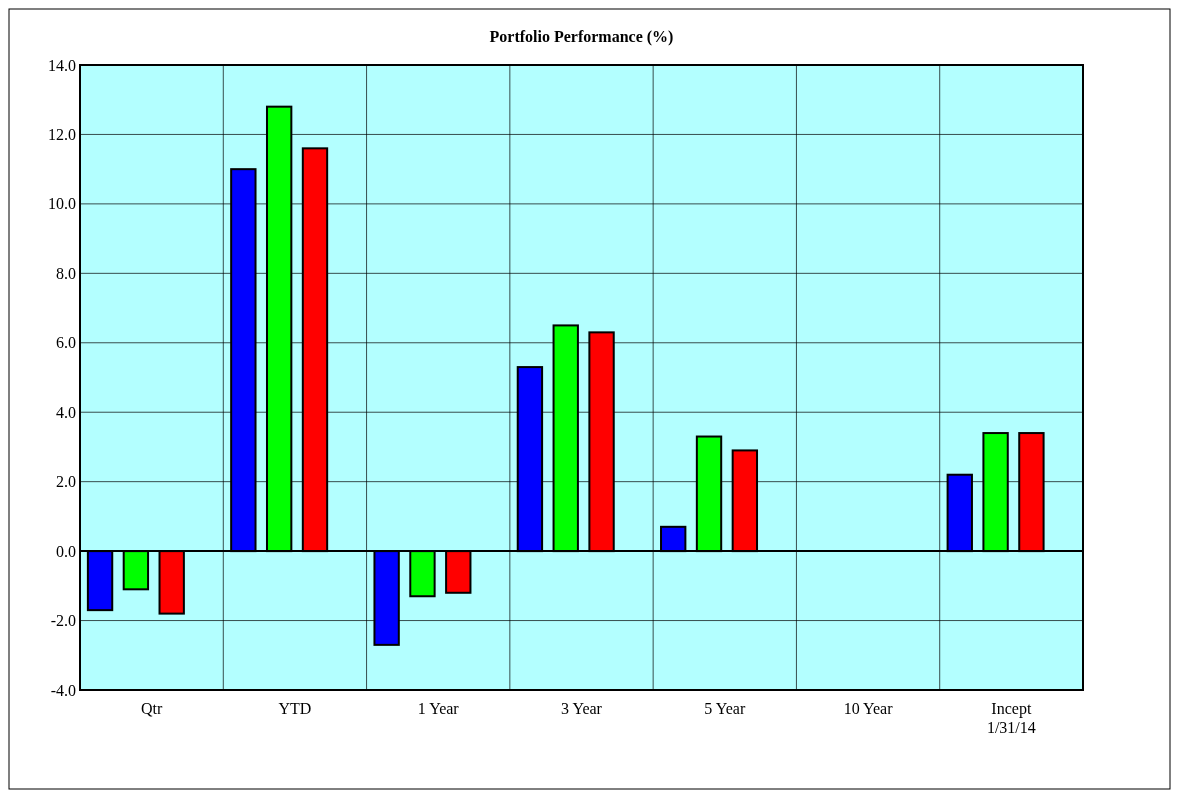 The height and width of the screenshot is (798, 1179). What do you see at coordinates (725, 708) in the screenshot?
I see `x-tick-label: 5 Year` at bounding box center [725, 708].